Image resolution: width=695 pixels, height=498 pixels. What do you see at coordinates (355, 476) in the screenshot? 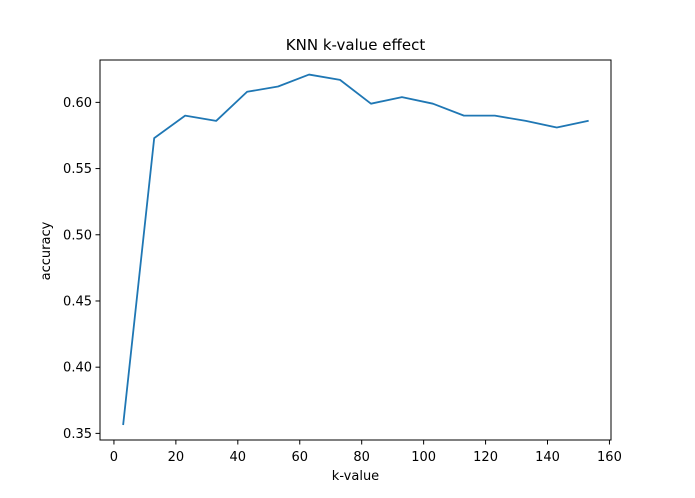
I see `x-axis-label: k-value` at bounding box center [355, 476].